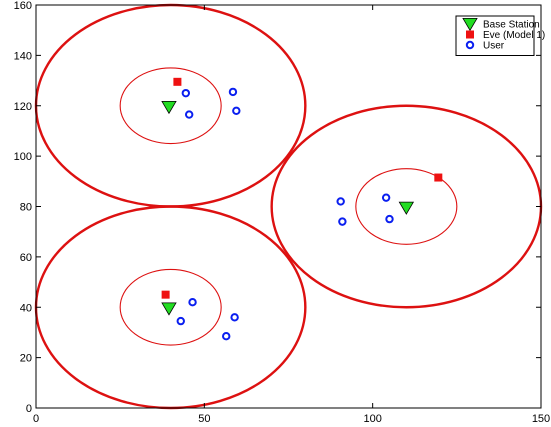 This screenshot has width=551, height=427. Describe the element at coordinates (26, 208) in the screenshot. I see `y-tick-label-4: 80` at that location.